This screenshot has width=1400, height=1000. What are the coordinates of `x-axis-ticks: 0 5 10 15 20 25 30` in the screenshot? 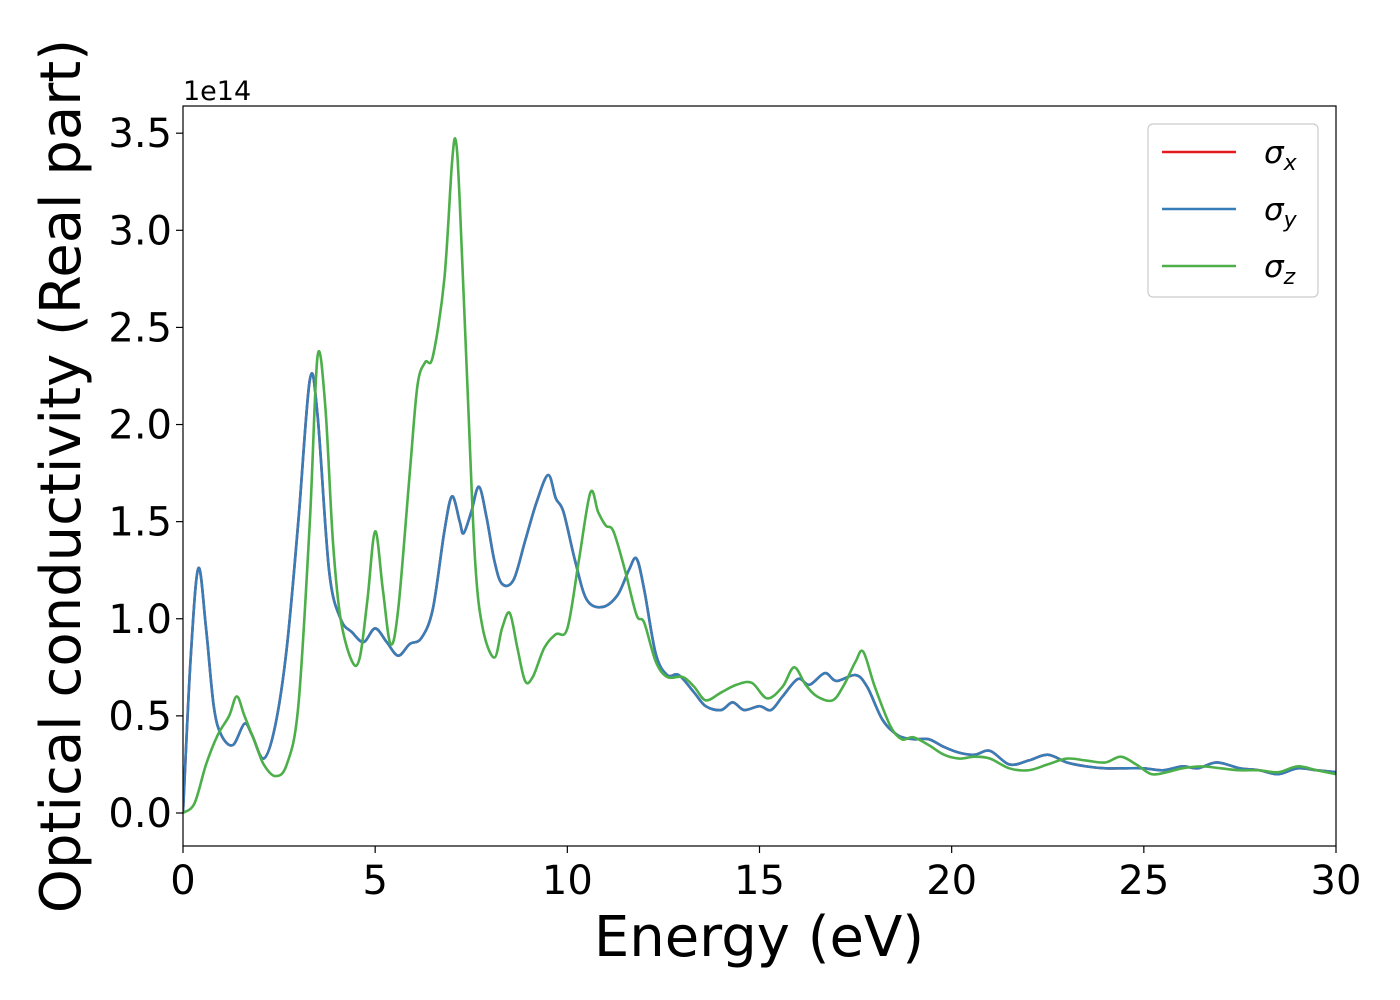 It's located at (765, 875).